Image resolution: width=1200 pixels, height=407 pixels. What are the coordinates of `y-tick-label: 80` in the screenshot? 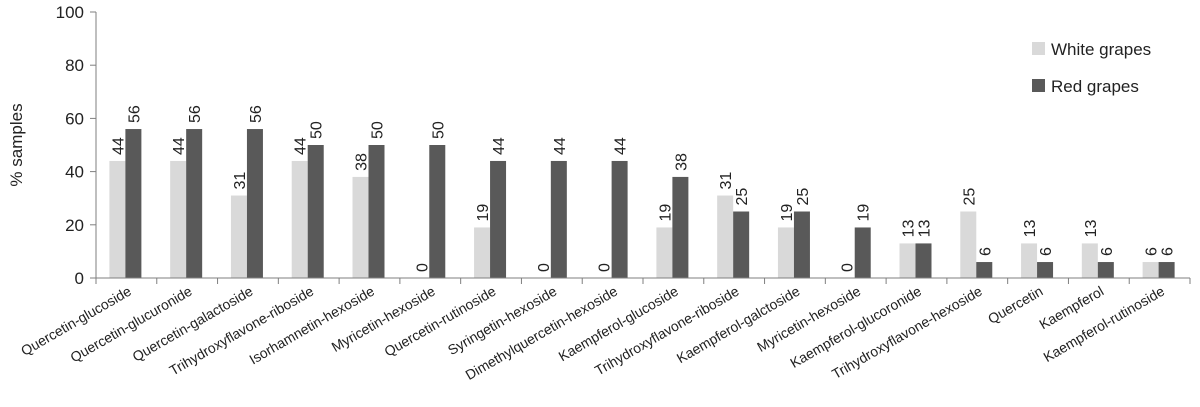 It's located at (74, 65).